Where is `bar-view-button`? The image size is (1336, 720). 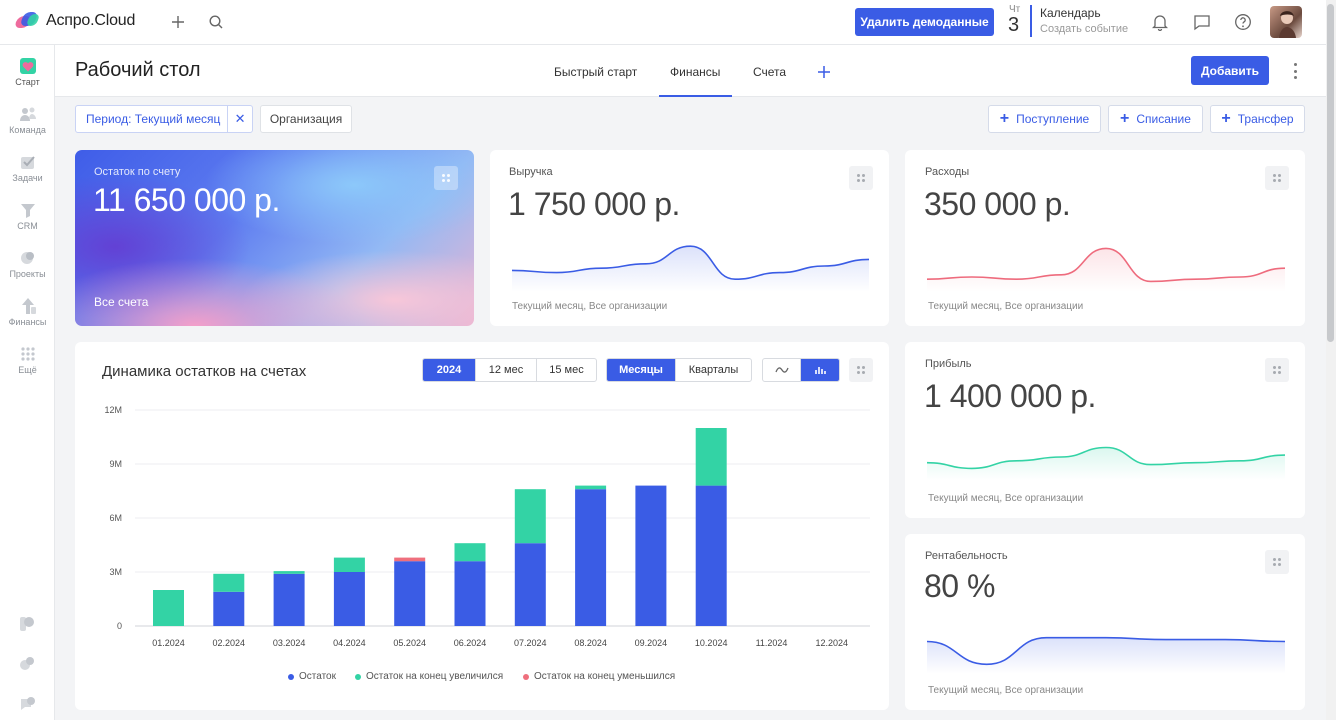 bar-view-button is located at coordinates (820, 370).